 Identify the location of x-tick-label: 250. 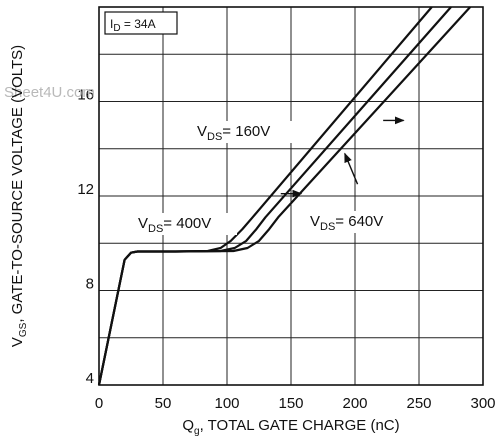
(418, 403).